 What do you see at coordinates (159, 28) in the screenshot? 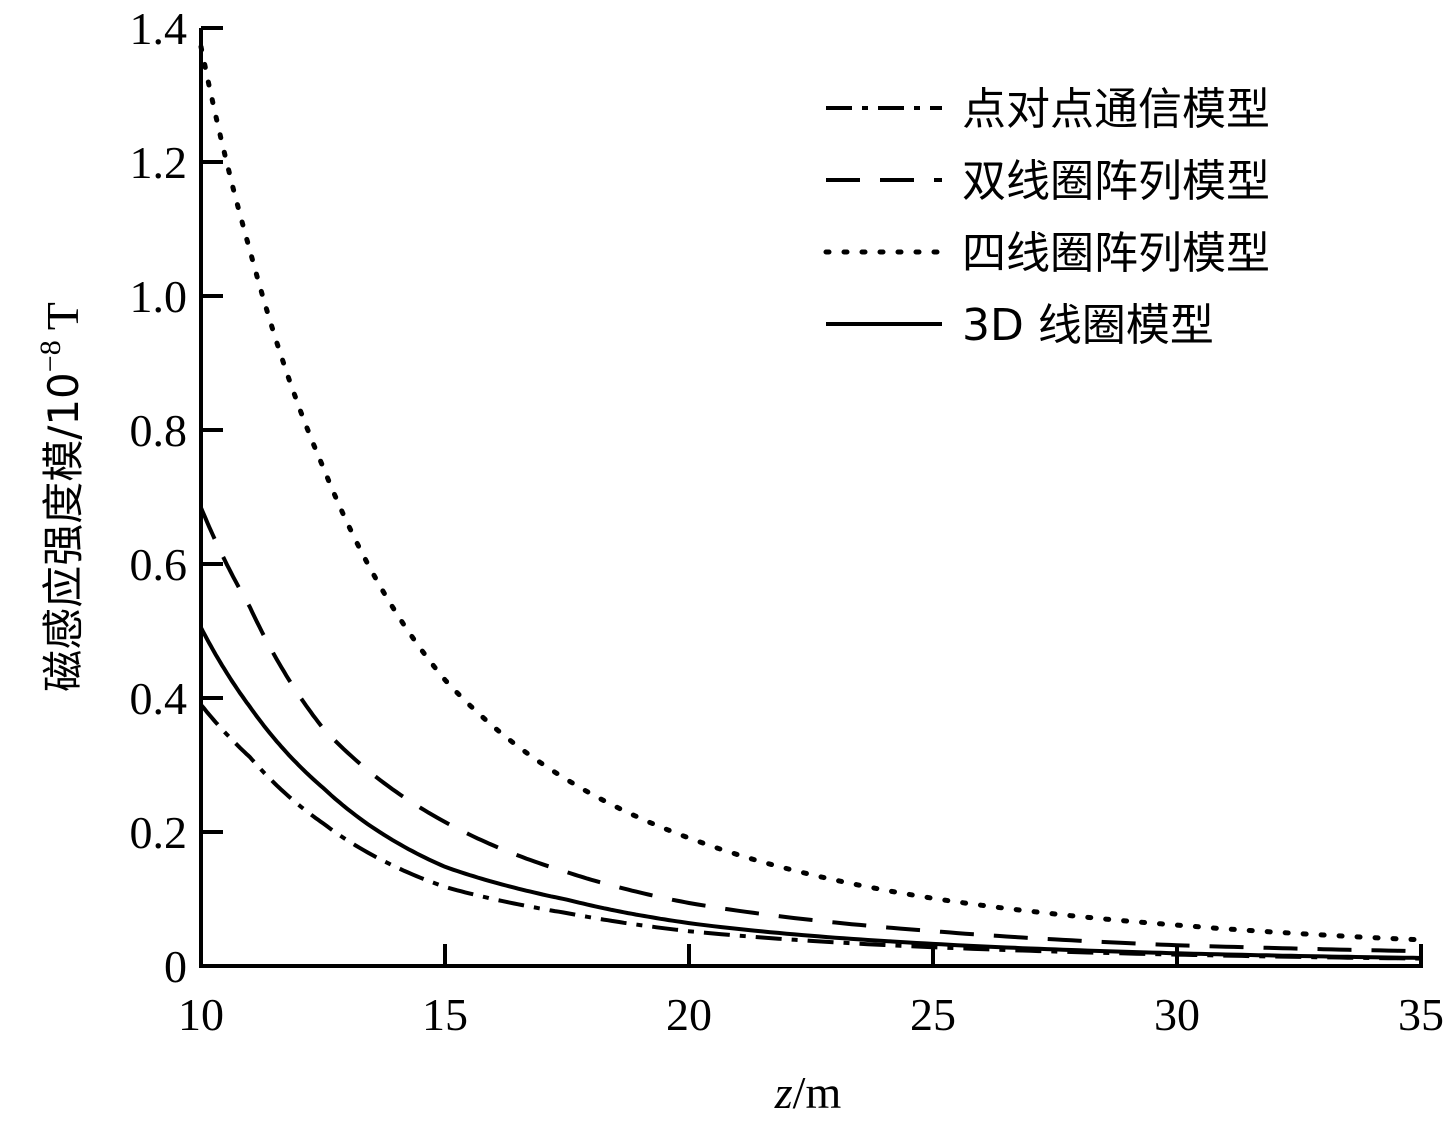
I see `y-tick-label: 1.4` at bounding box center [159, 28].